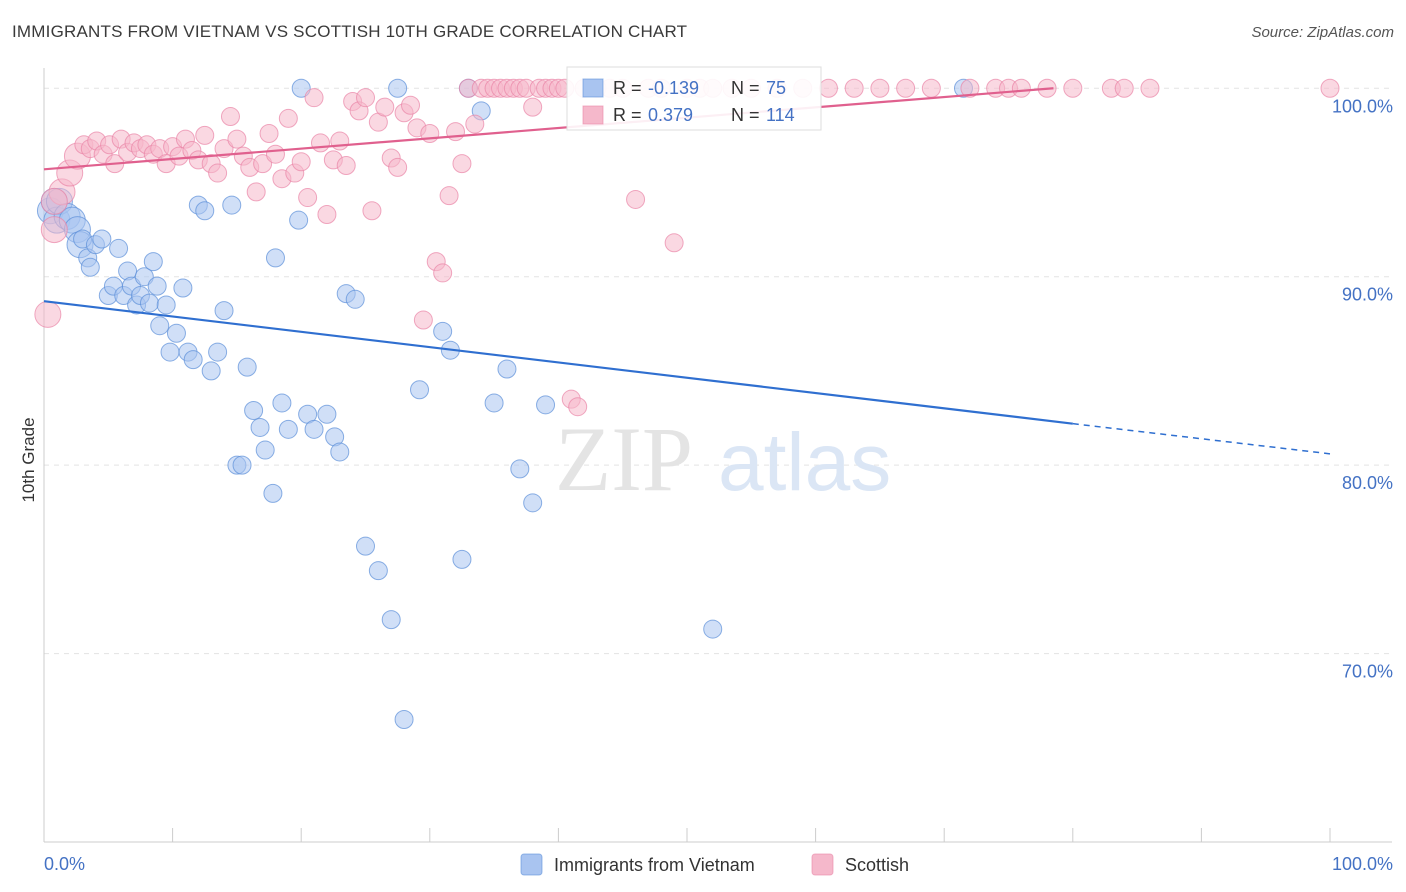  I want to click on y-tick-label-1: 80.0%, so click(1367, 483).